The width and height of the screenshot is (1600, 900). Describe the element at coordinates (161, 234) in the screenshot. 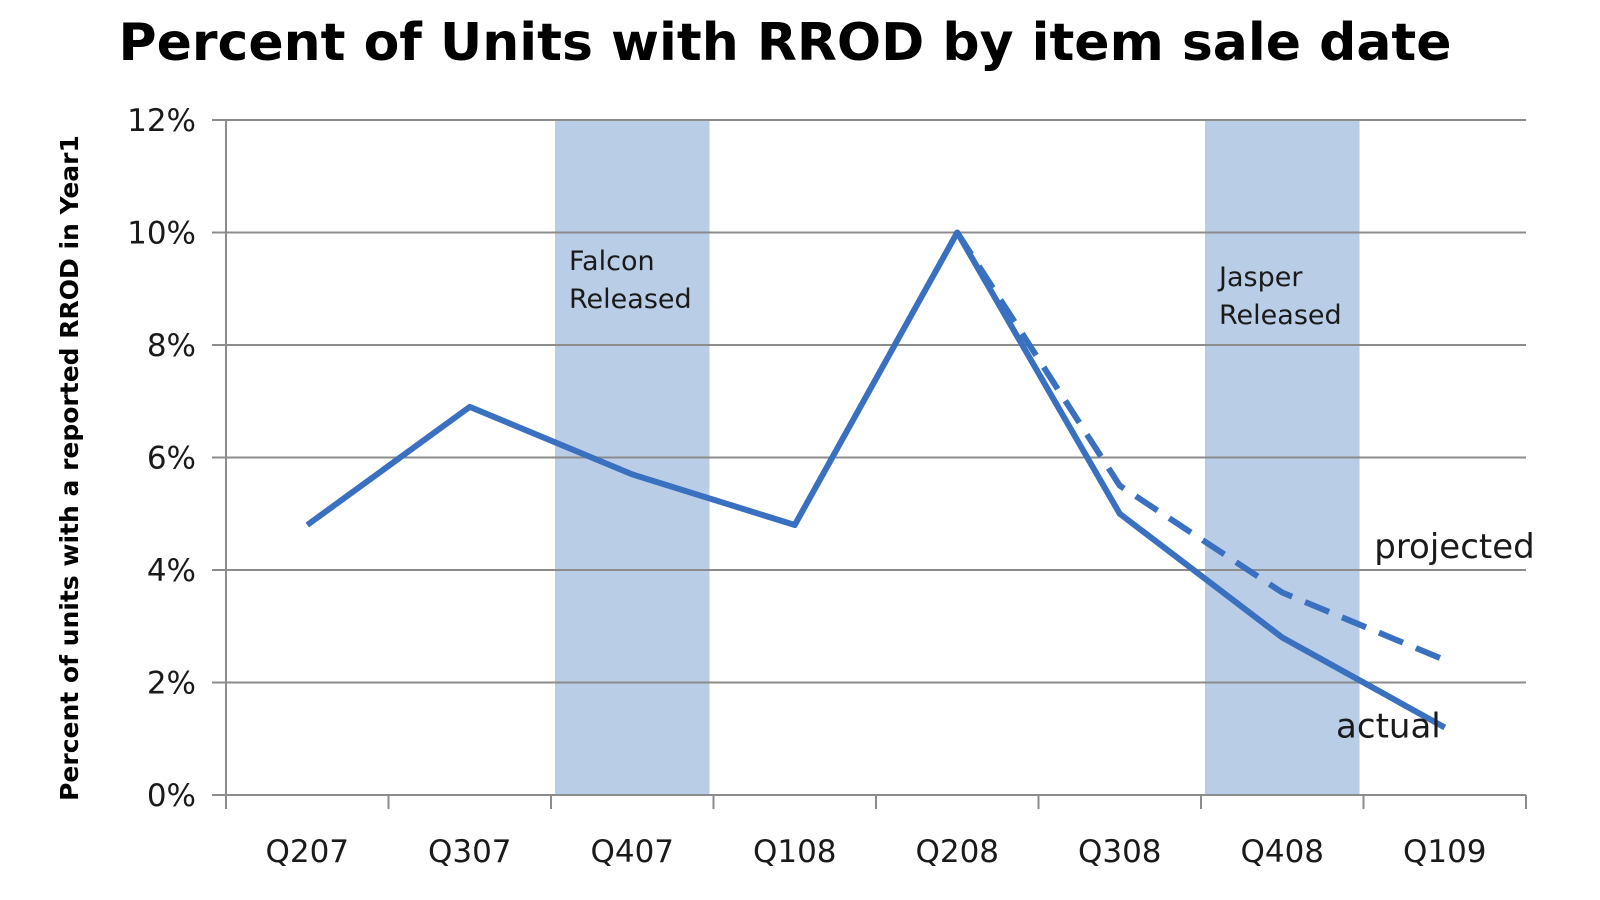

I see `y-tick-label: 10%` at that location.